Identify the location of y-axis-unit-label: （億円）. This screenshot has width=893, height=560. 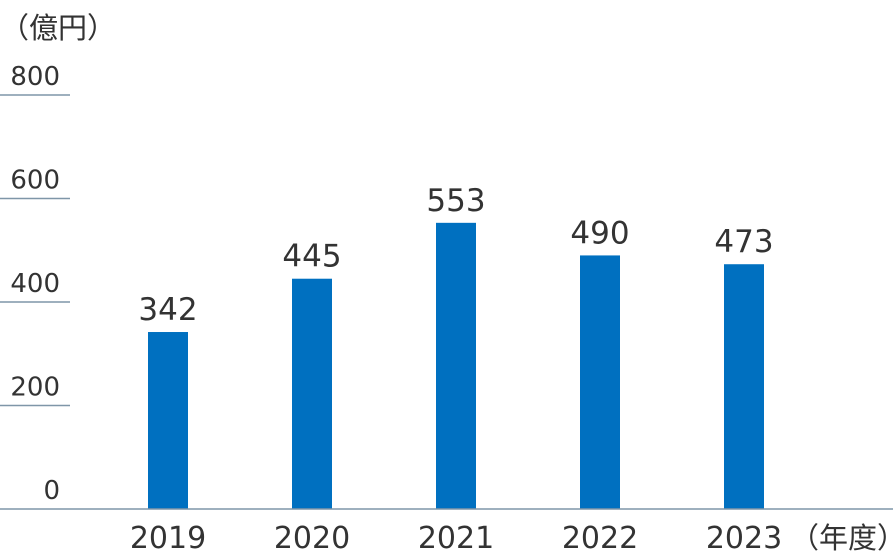
(58, 28).